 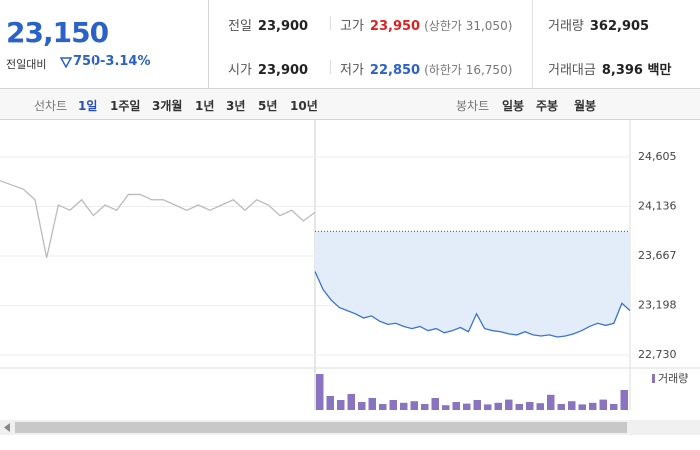 What do you see at coordinates (236, 106) in the screenshot?
I see `tab: 3년` at bounding box center [236, 106].